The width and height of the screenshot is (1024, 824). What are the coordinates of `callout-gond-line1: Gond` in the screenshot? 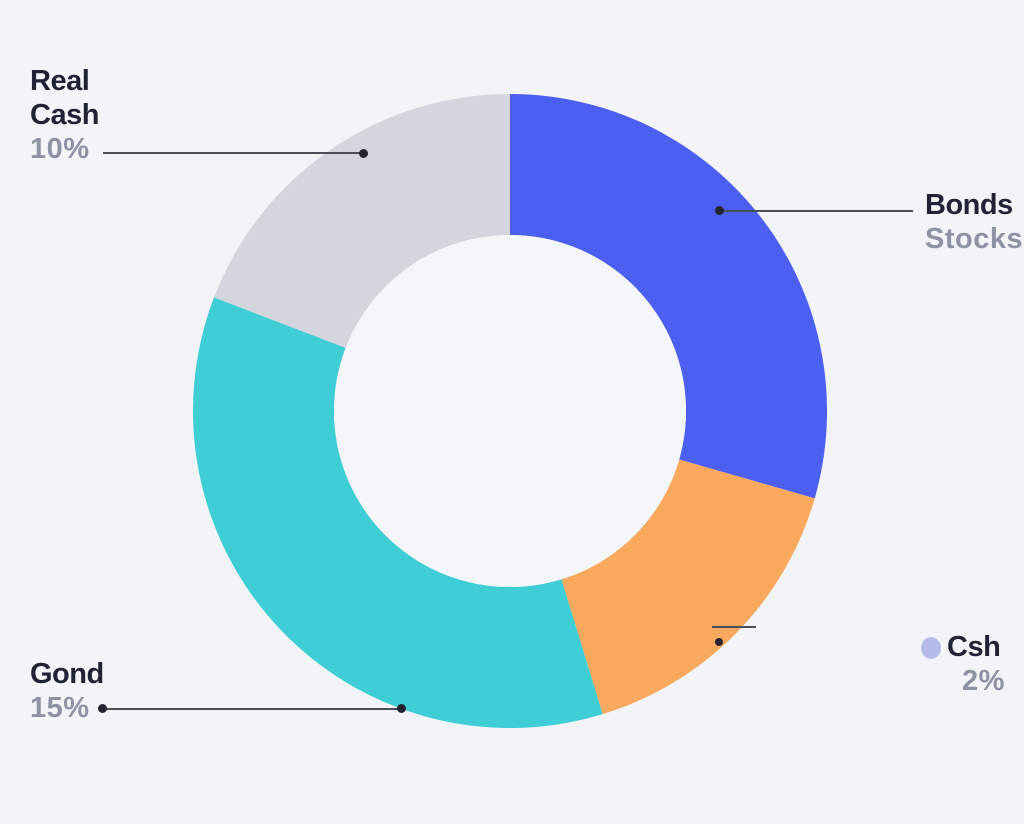 It's located at (67, 674).